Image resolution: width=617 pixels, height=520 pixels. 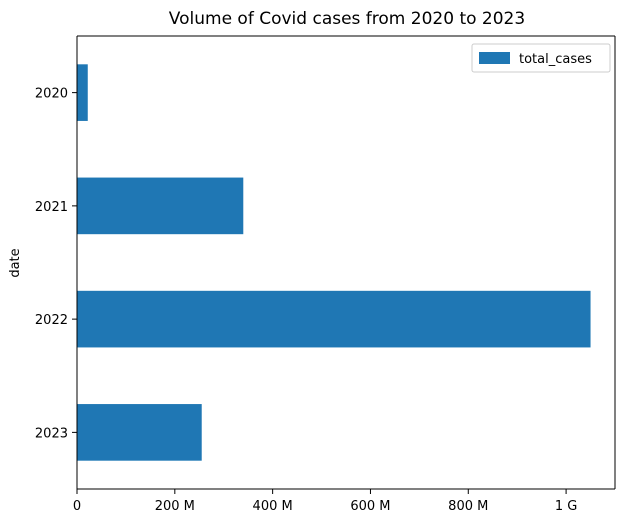 I want to click on legend-swatch, so click(x=494, y=58).